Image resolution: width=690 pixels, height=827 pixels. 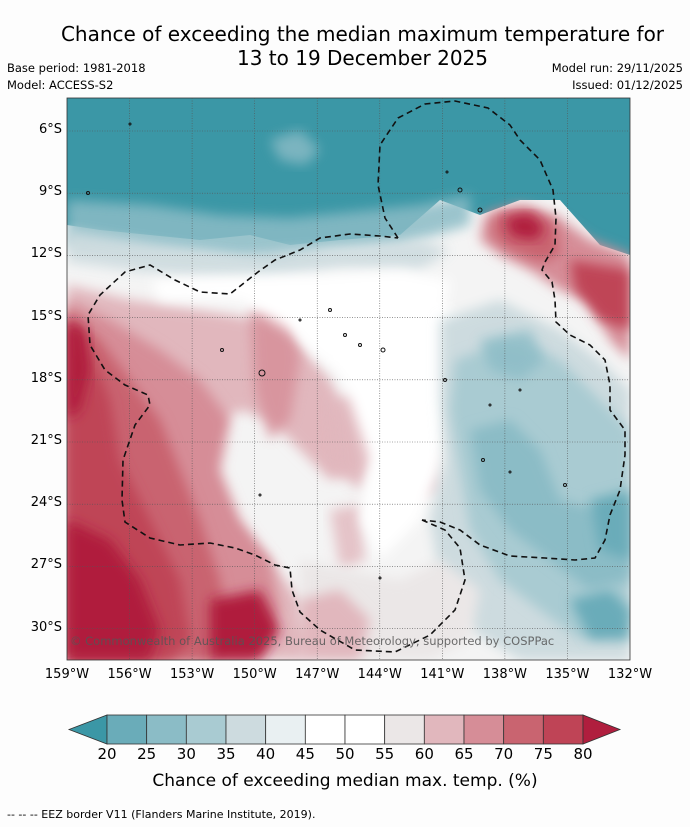 What do you see at coordinates (46, 254) in the screenshot?
I see `lat-label: 12°S` at bounding box center [46, 254].